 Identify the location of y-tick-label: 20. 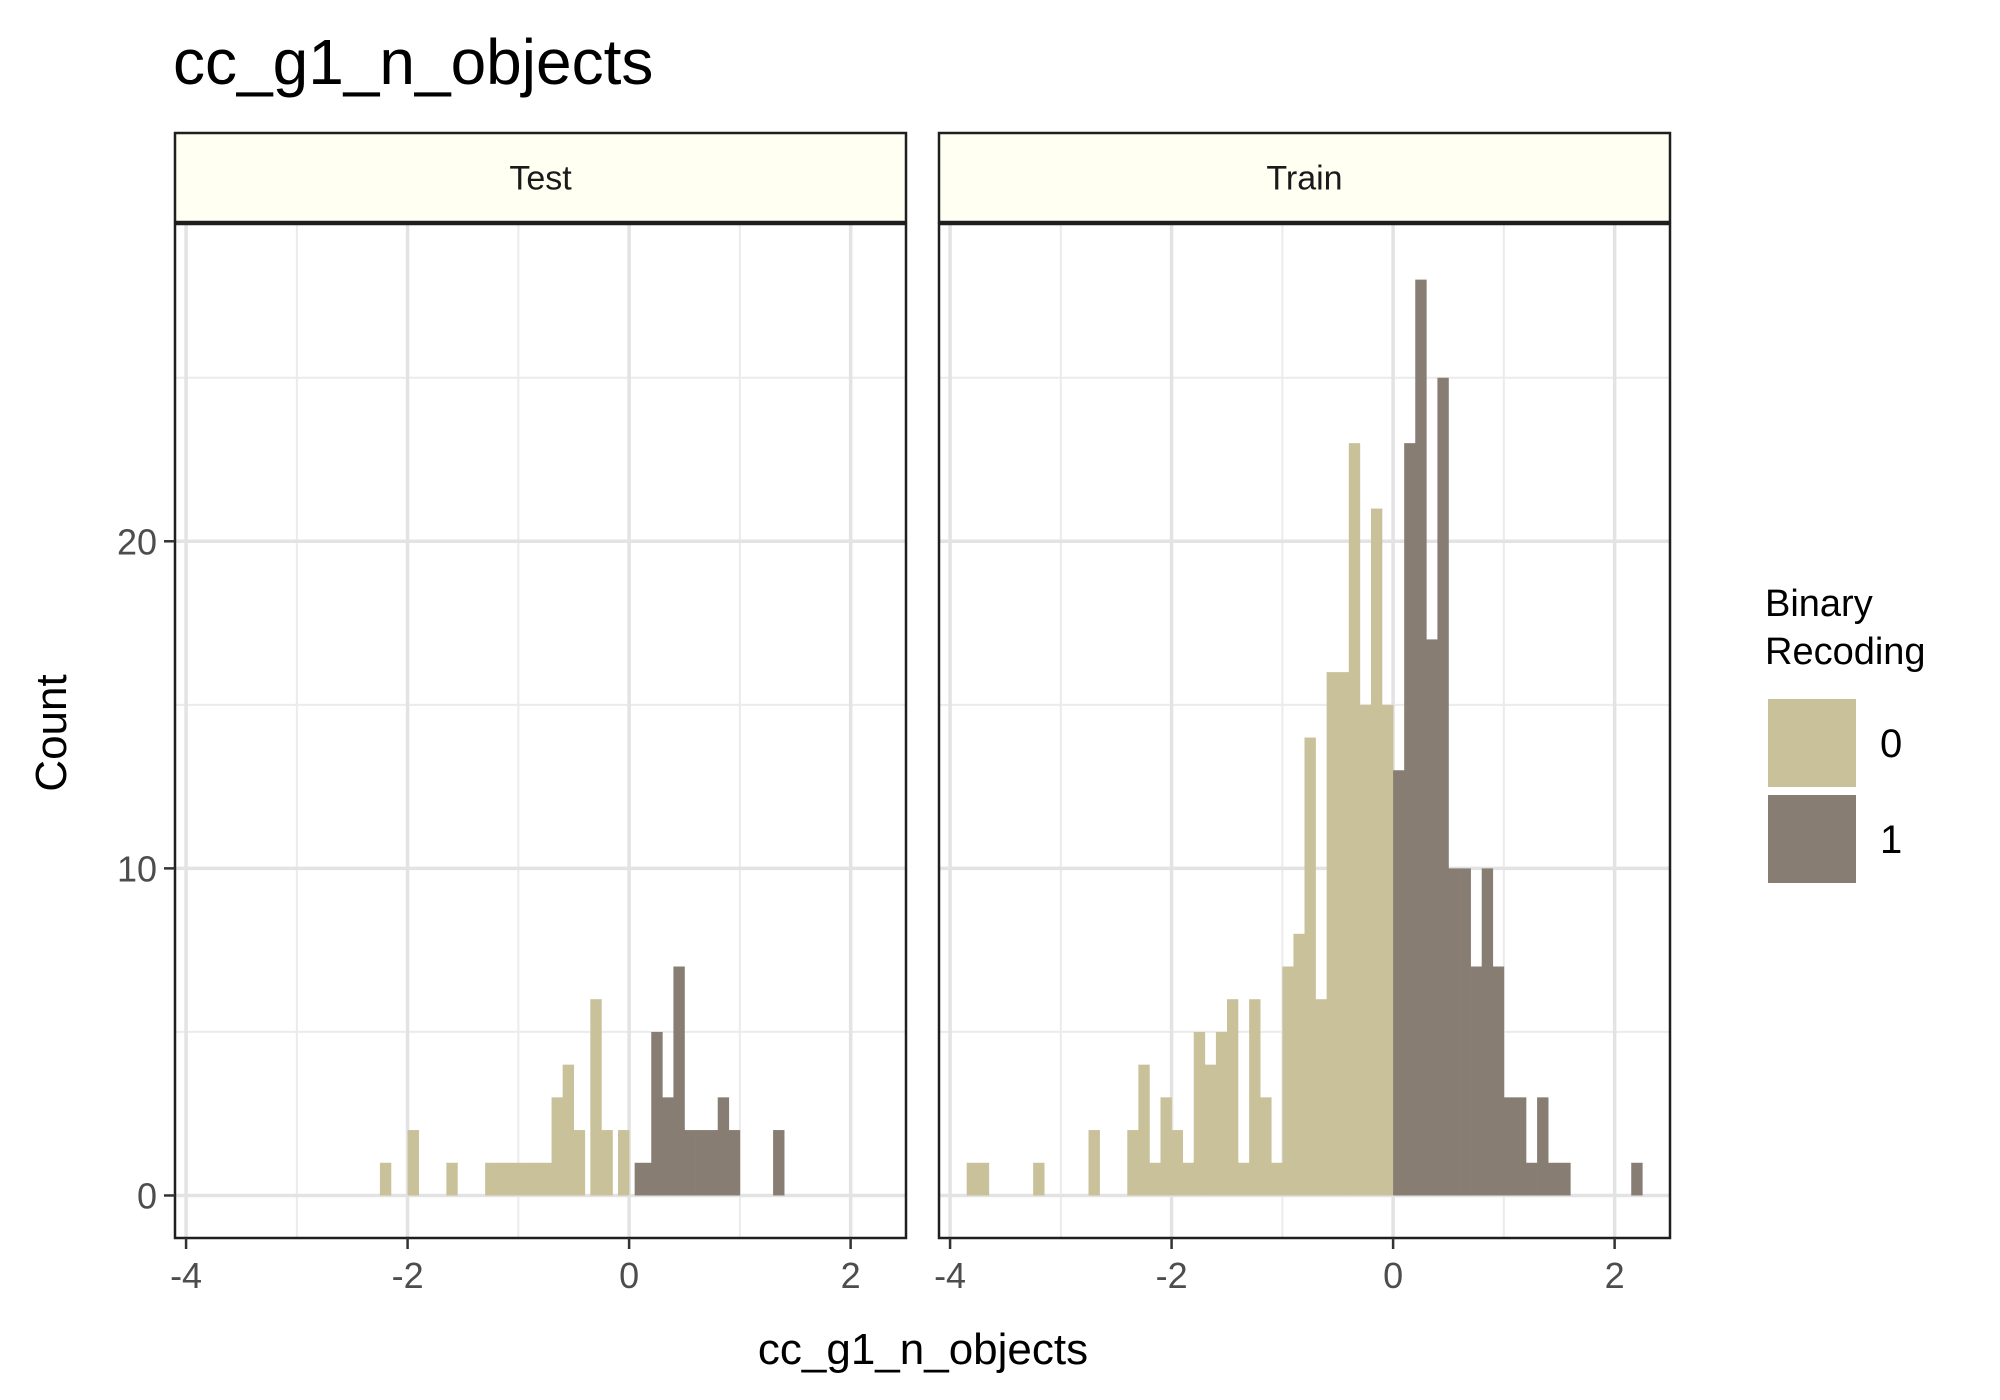
(137, 541).